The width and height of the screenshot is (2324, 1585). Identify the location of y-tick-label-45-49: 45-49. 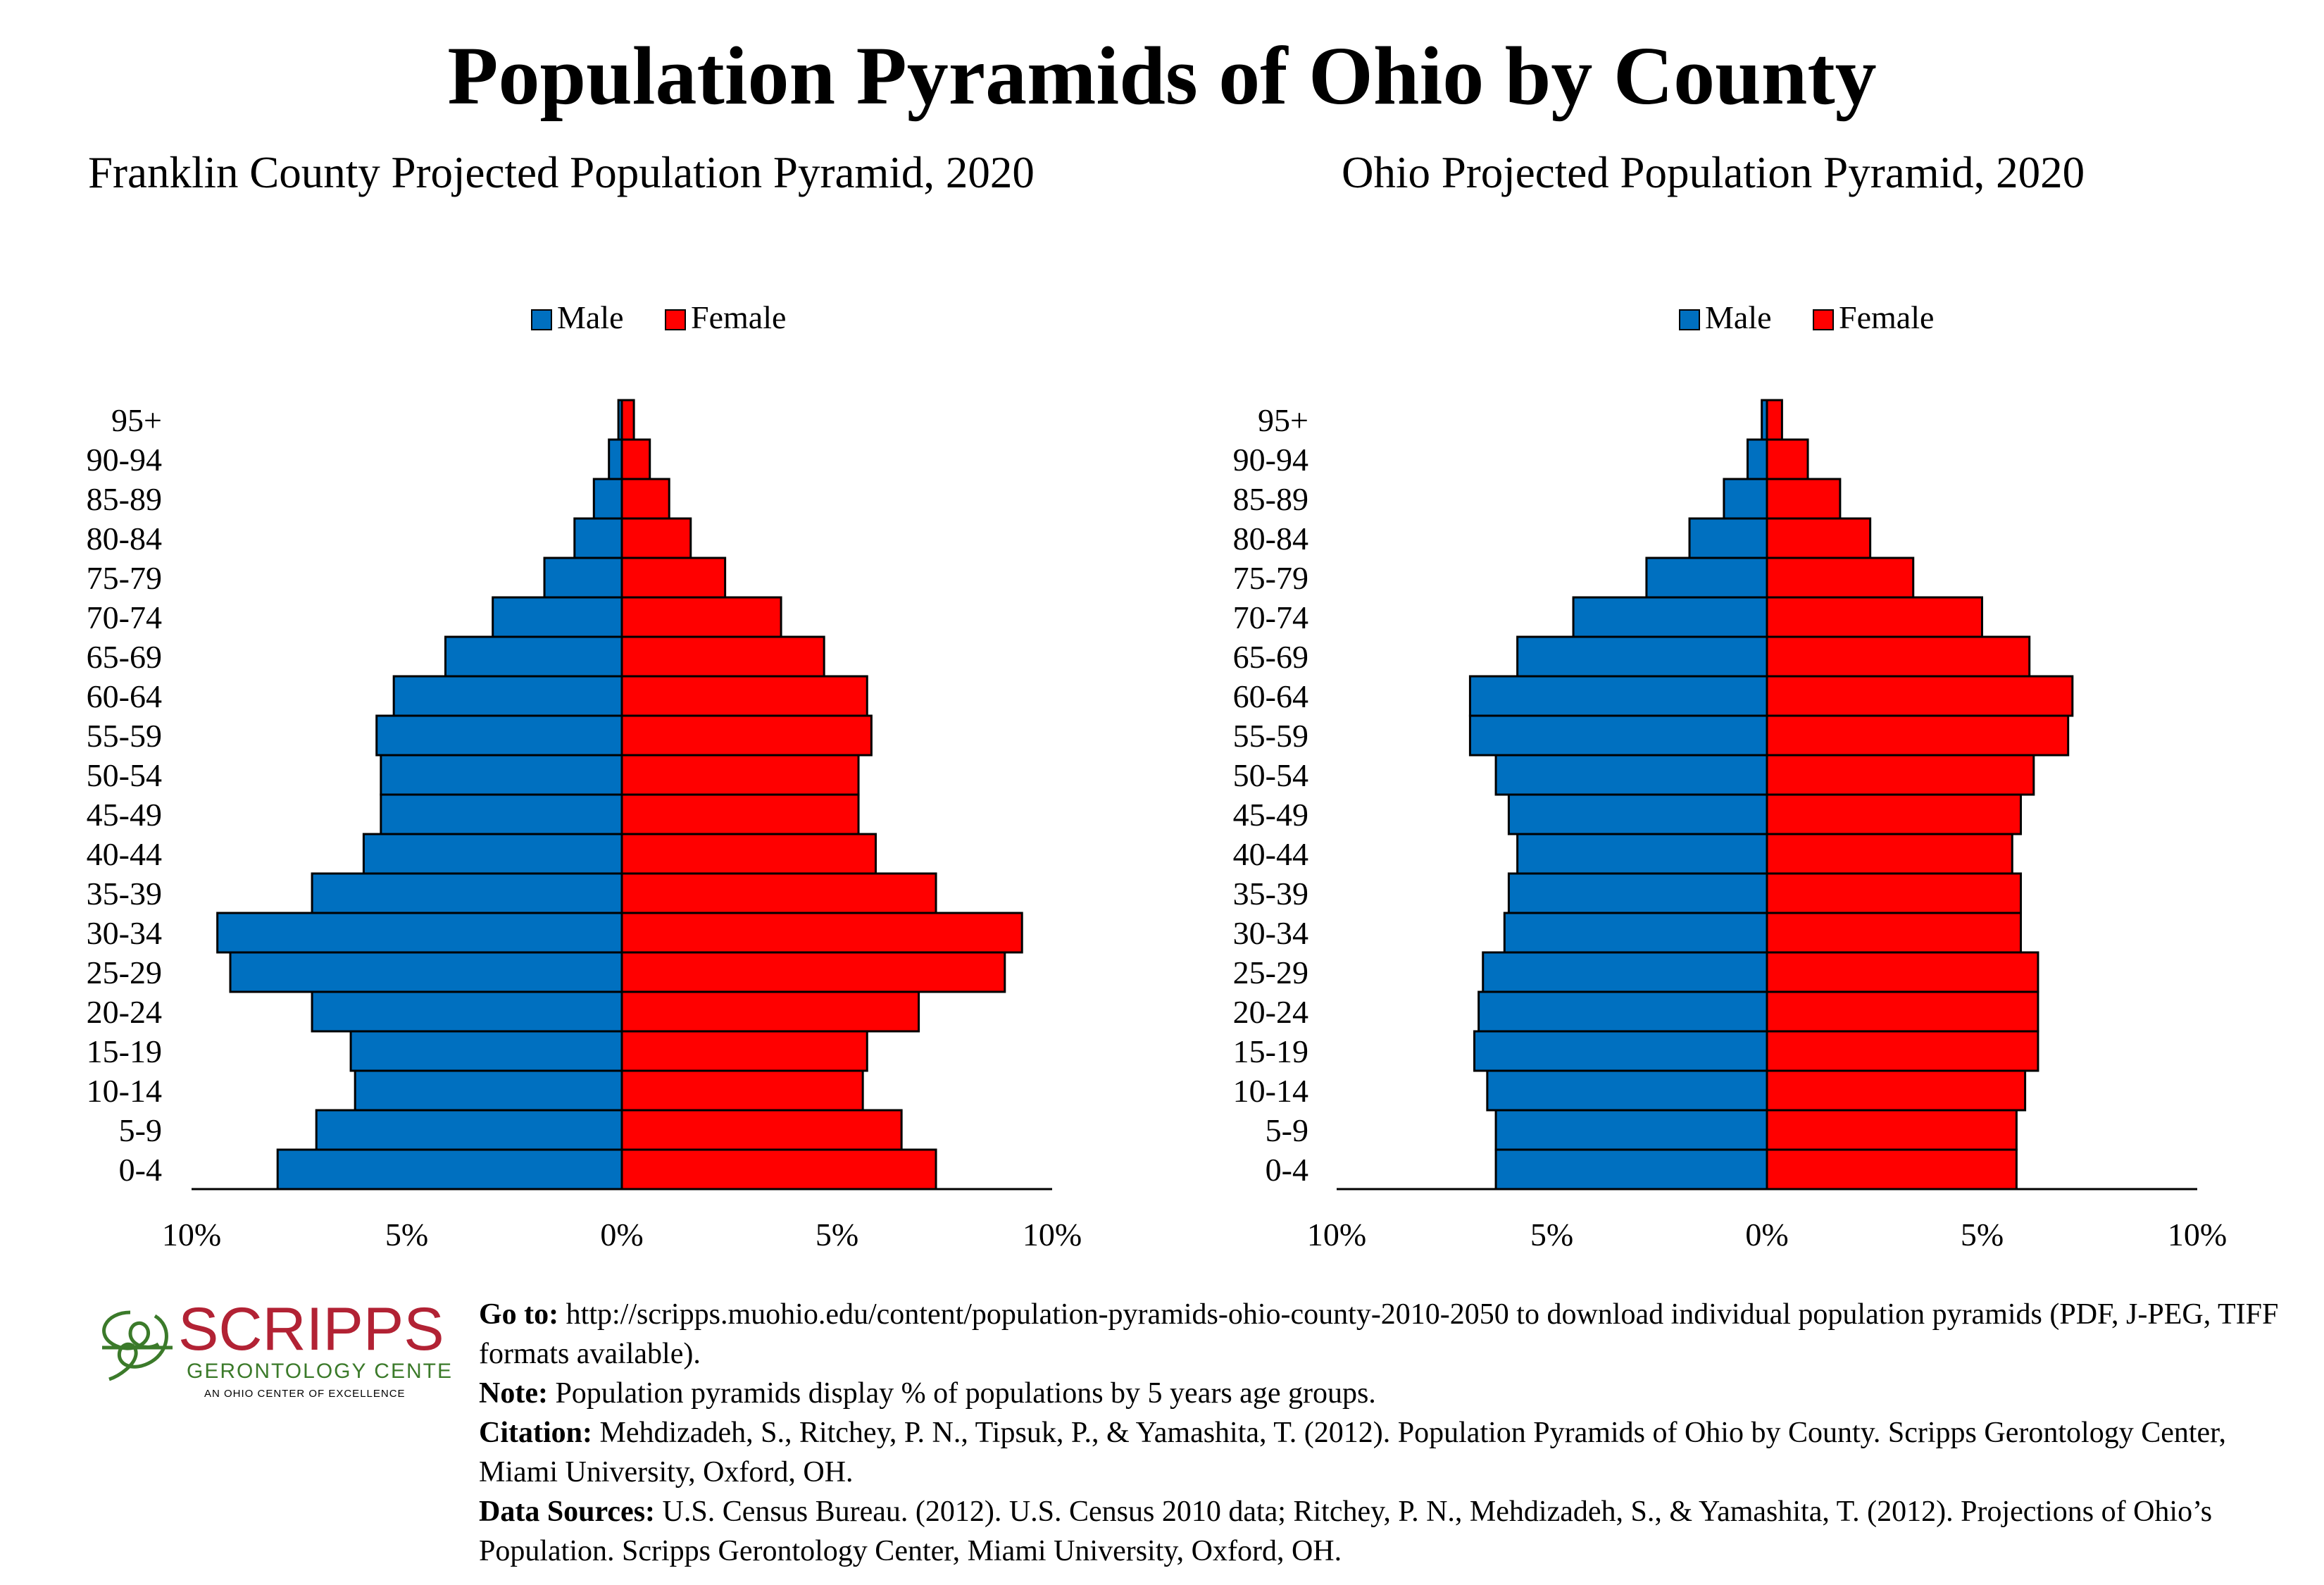
(1270, 815).